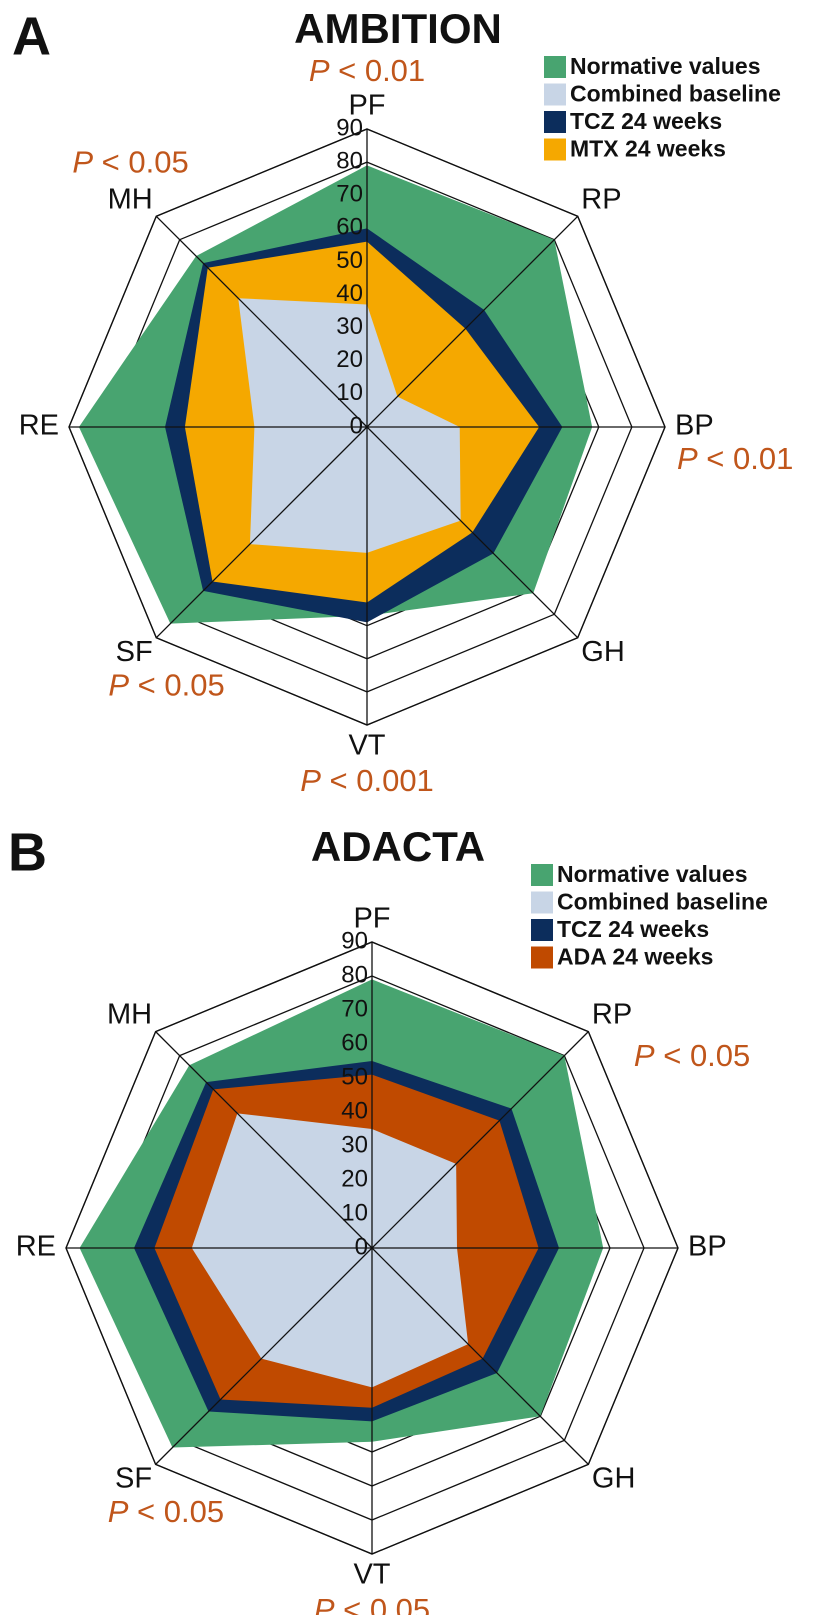  I want to click on panel-label: A, so click(31, 36).